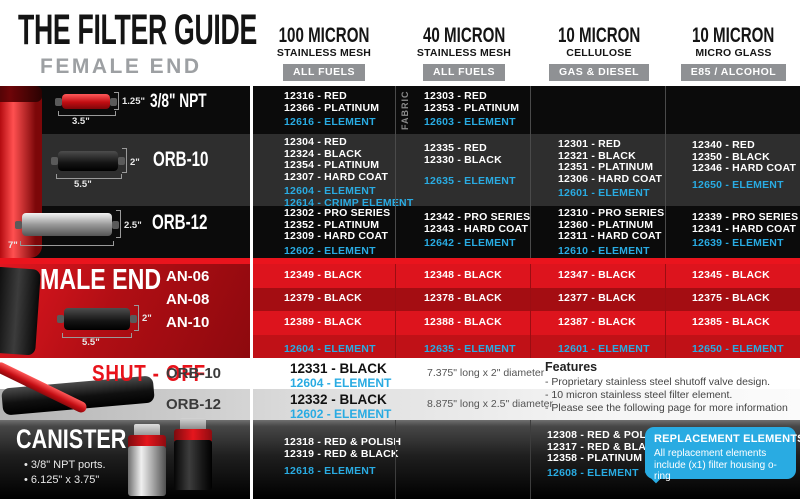  What do you see at coordinates (194, 373) in the screenshot?
I see `row-label-shutoff-orb10: ORB-10` at bounding box center [194, 373].